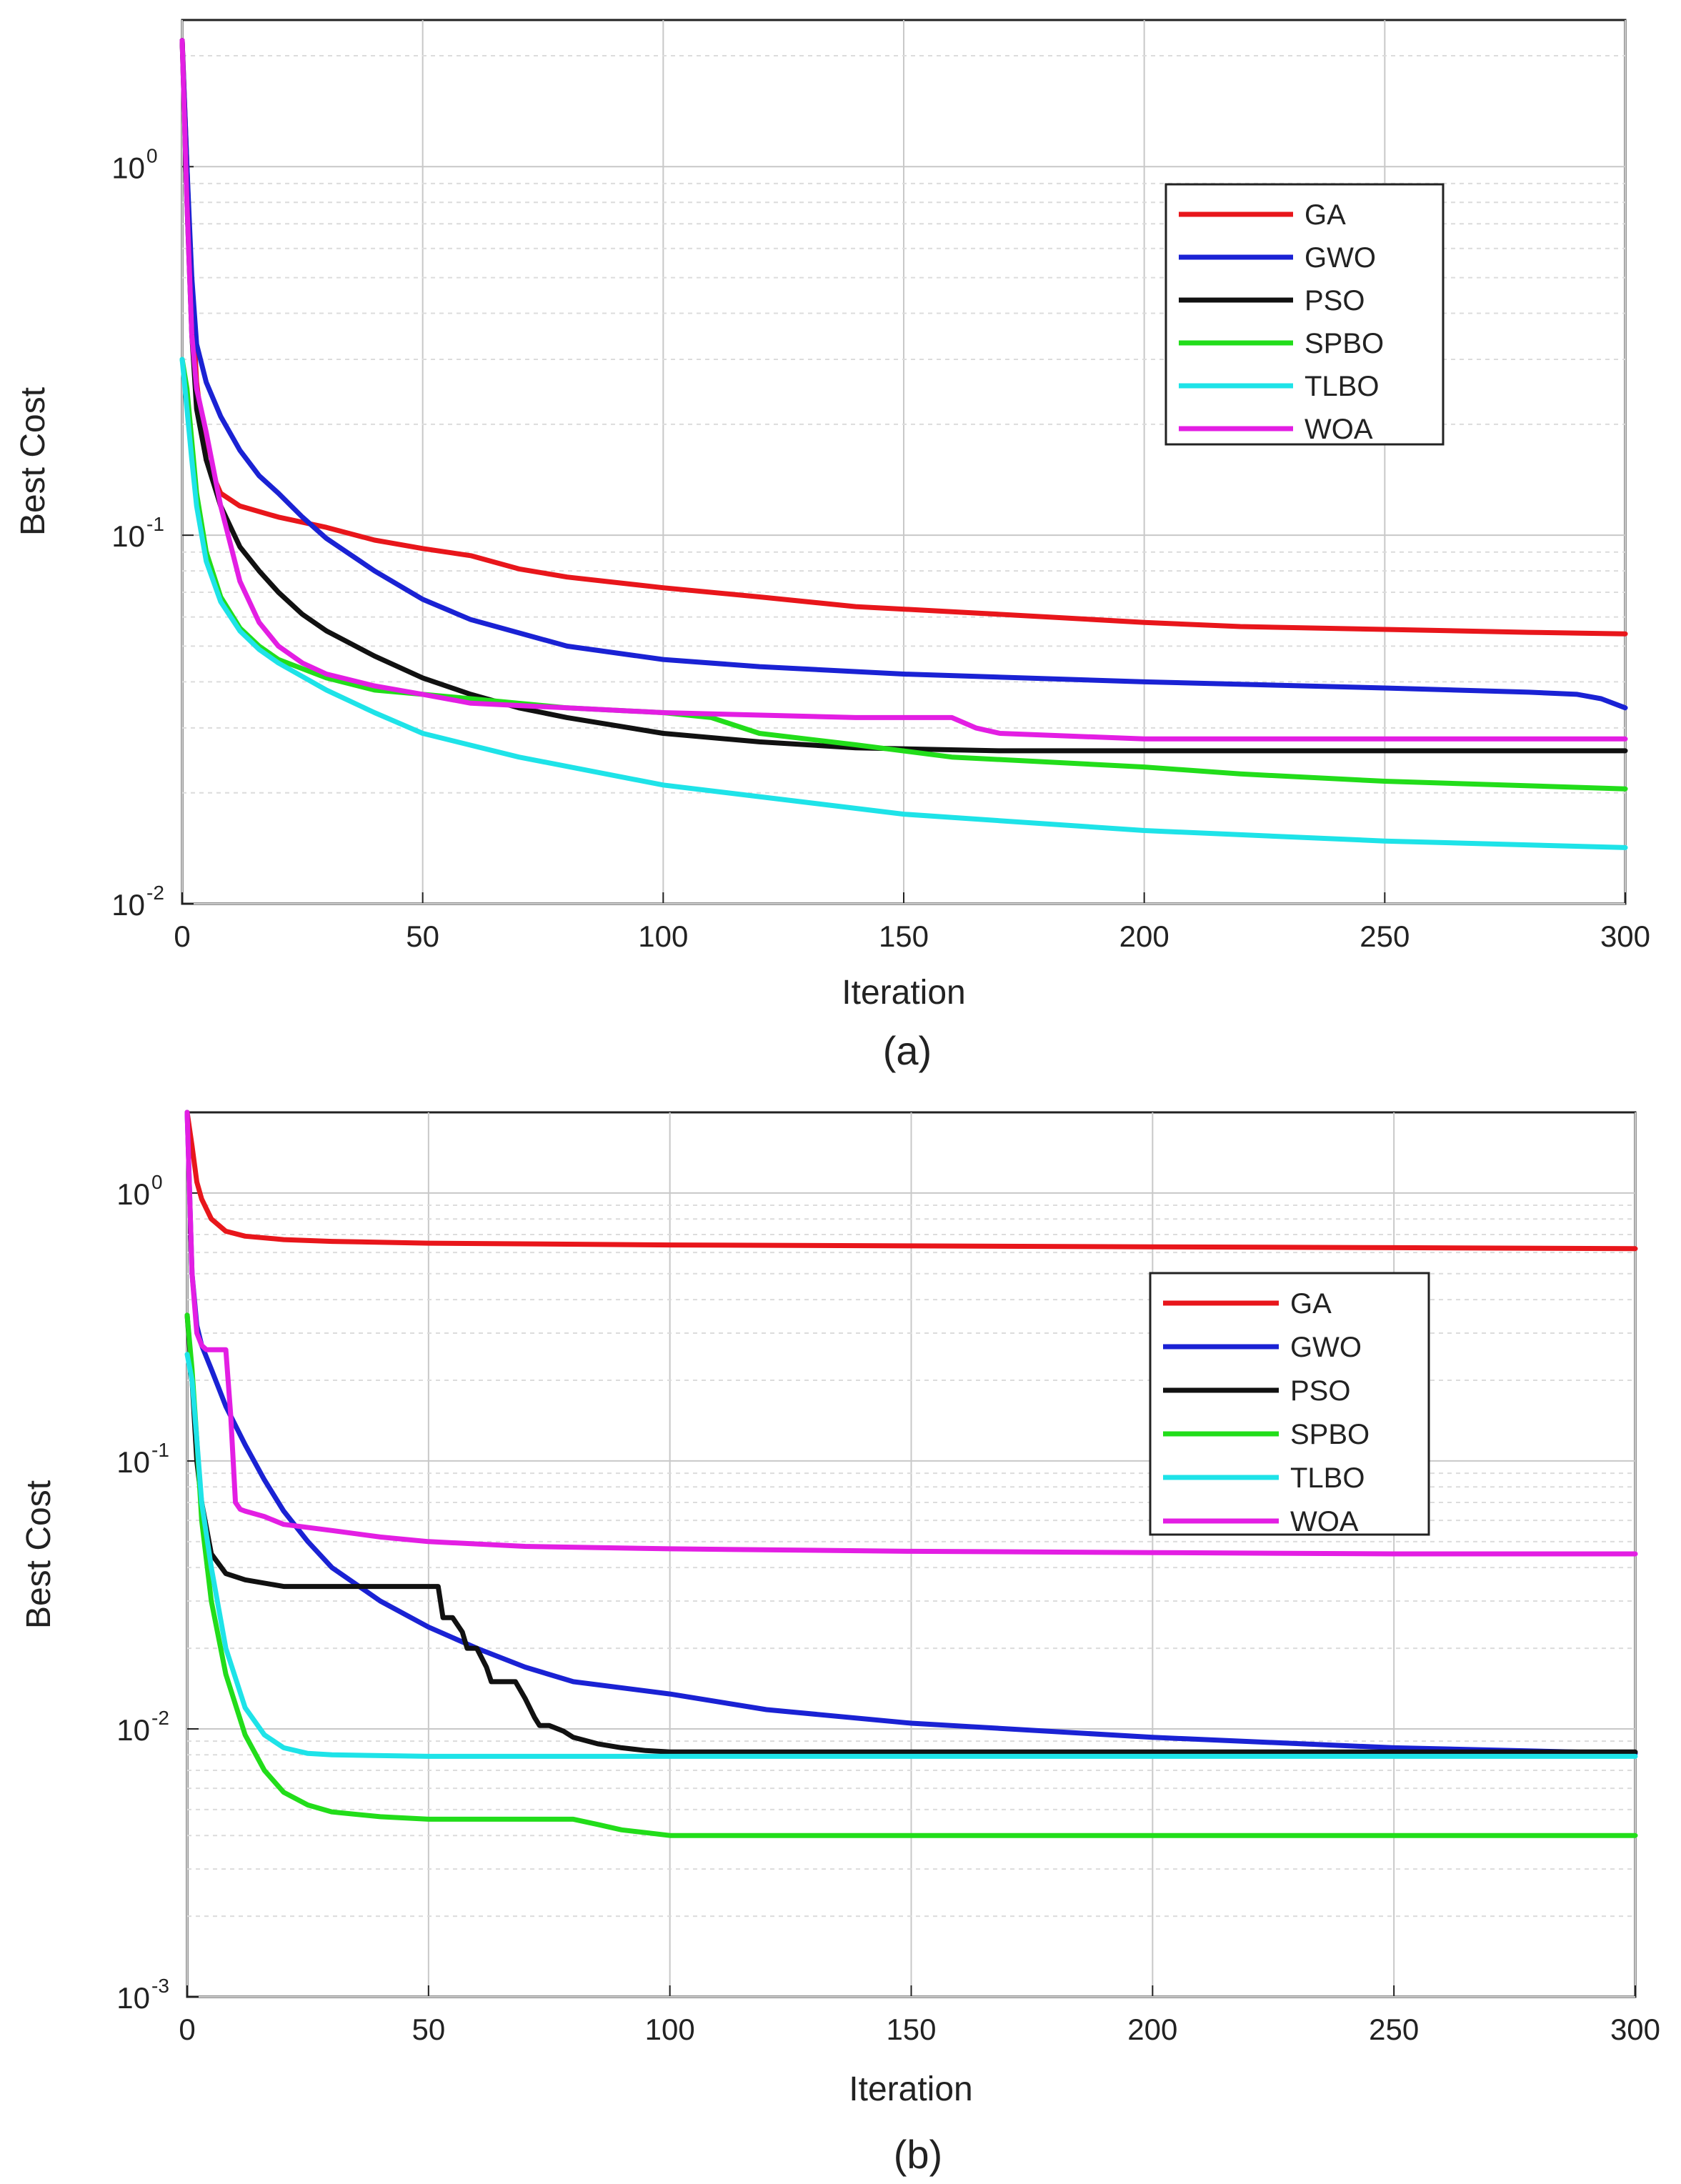 This screenshot has width=1681, height=2184. Describe the element at coordinates (911, 1181) in the screenshot. I see `series-line-ga` at that location.